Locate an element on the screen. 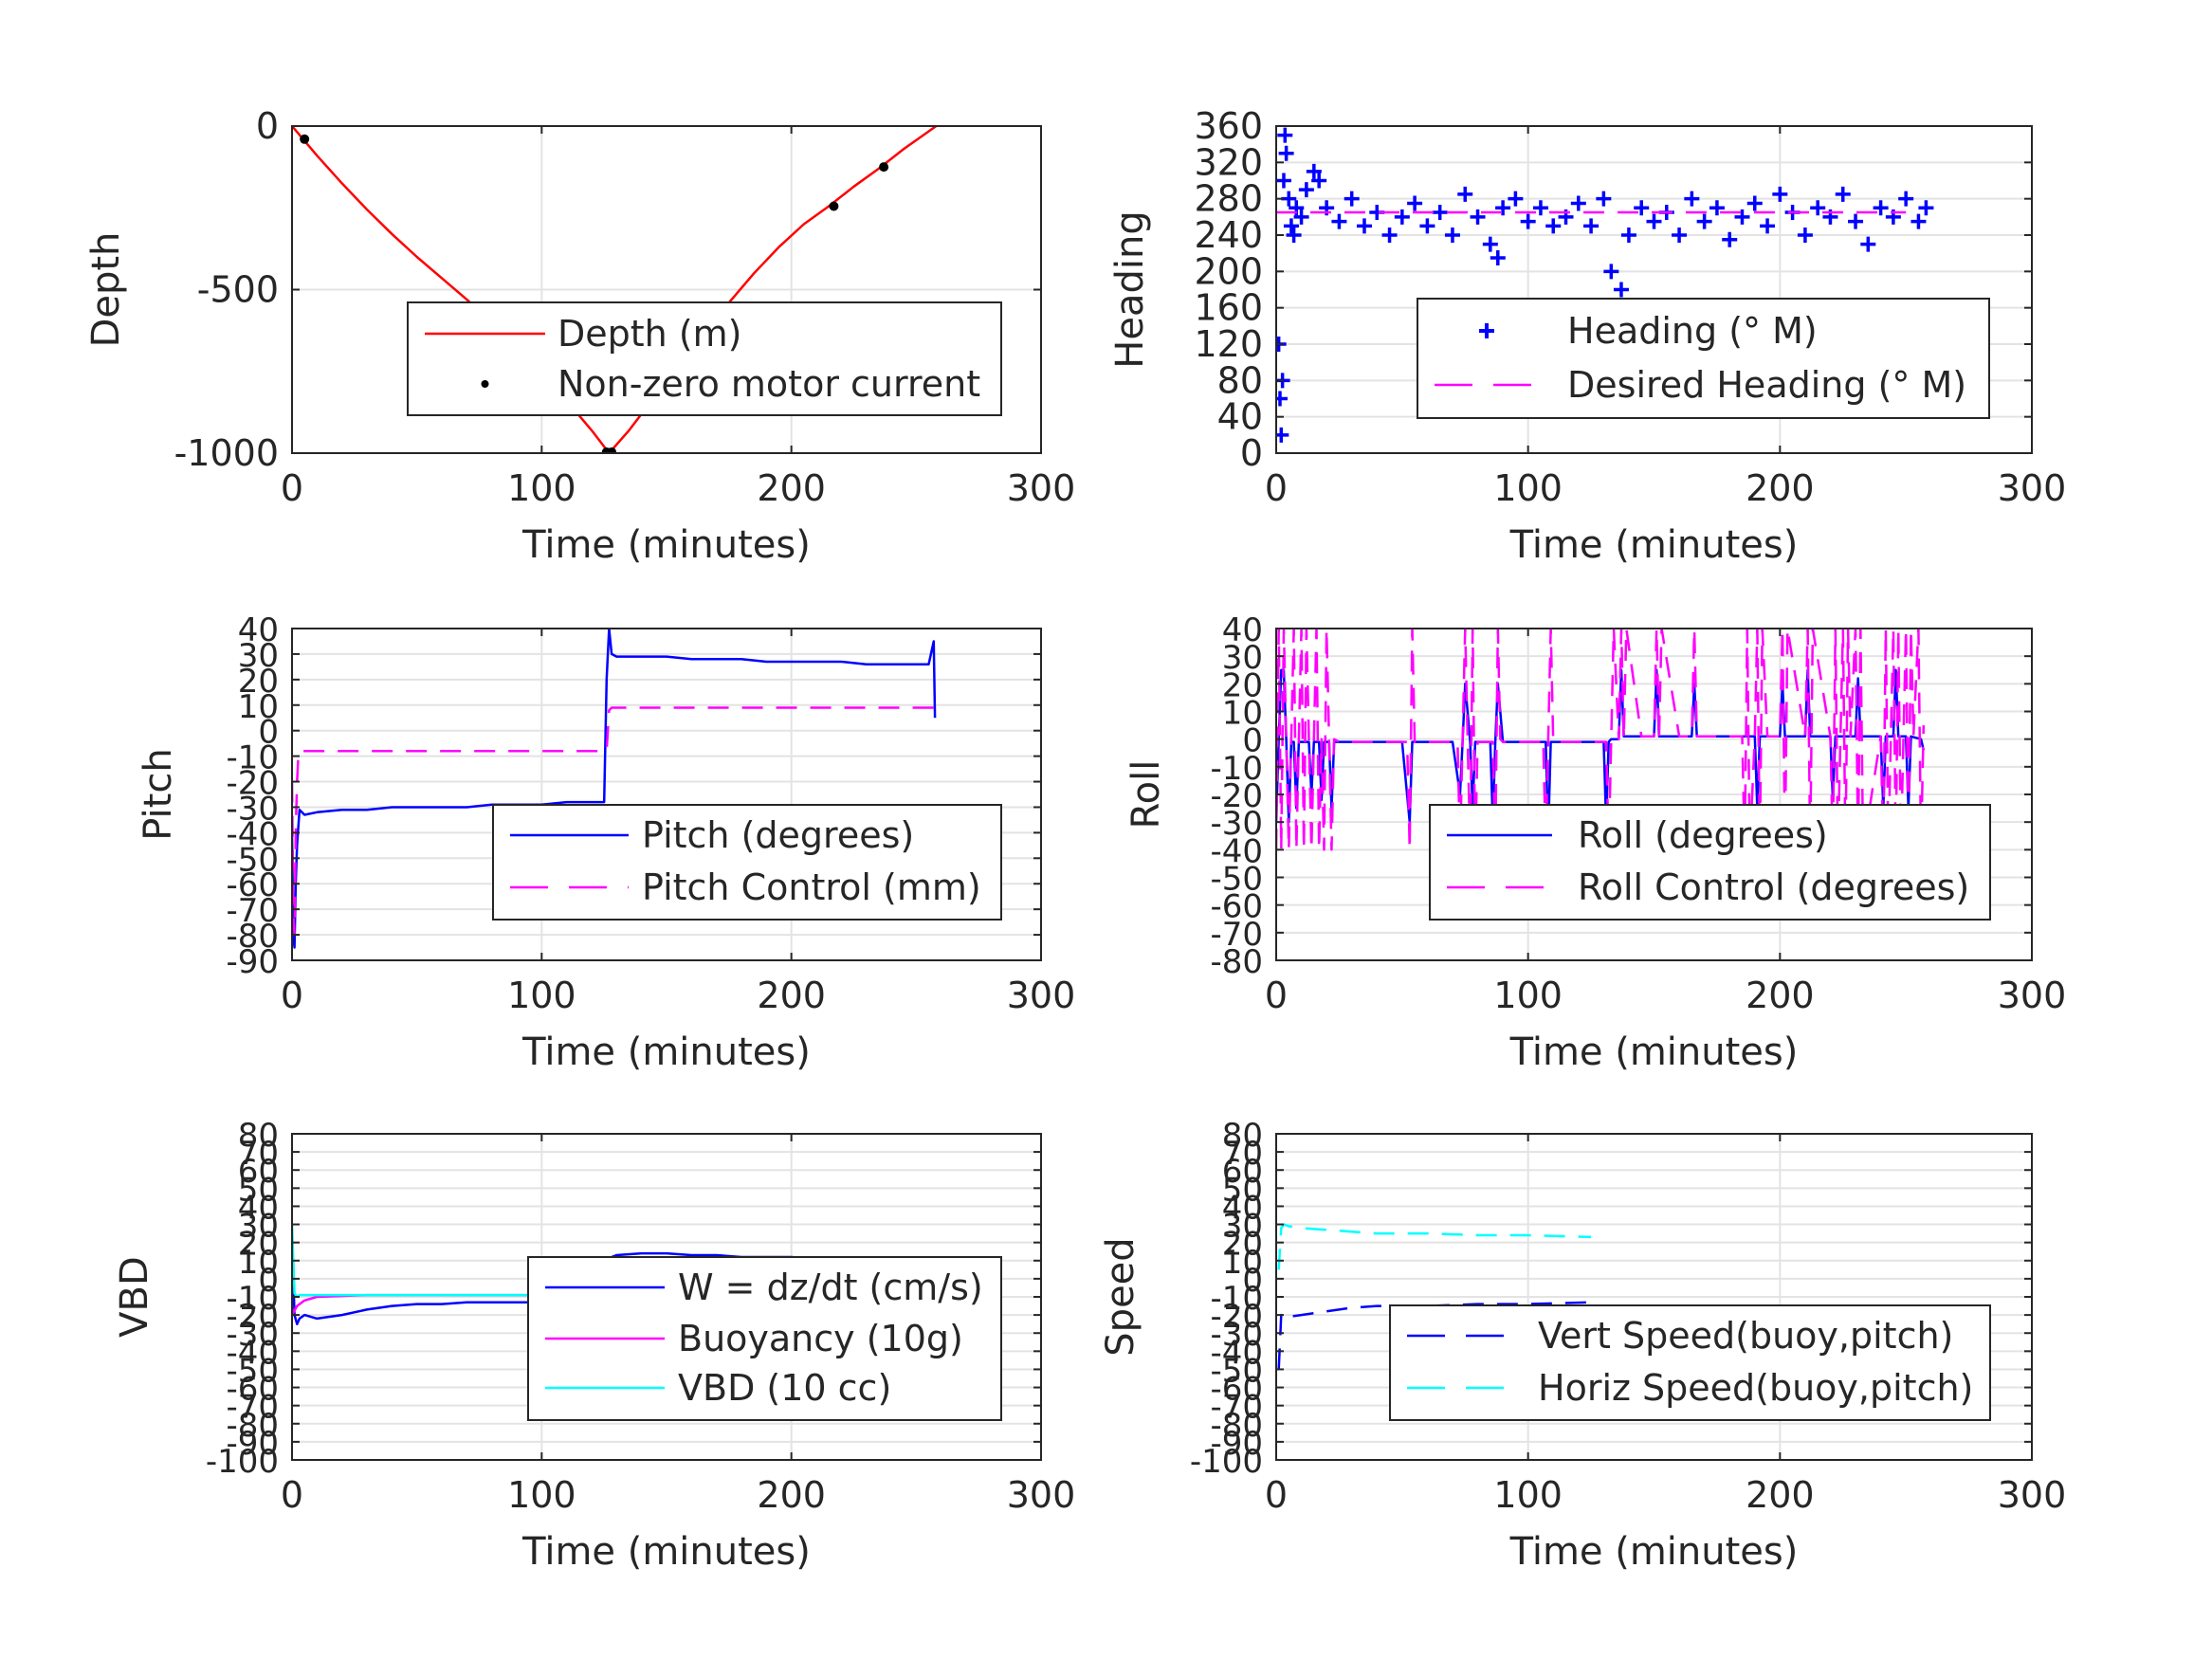  pitch-ytick-label-2: -70 is located at coordinates (252, 911).